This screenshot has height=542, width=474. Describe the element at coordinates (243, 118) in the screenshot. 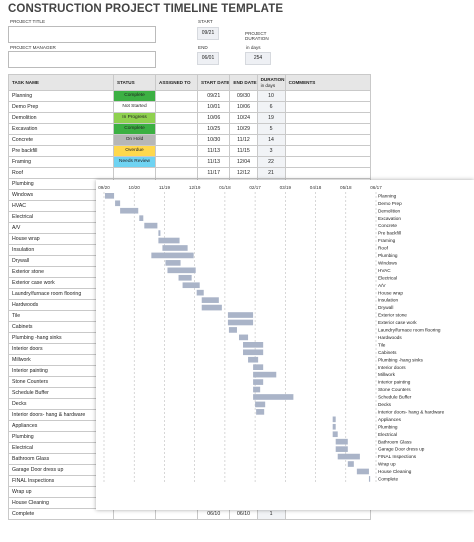

I see `end-date-cell: 10/24` at that location.